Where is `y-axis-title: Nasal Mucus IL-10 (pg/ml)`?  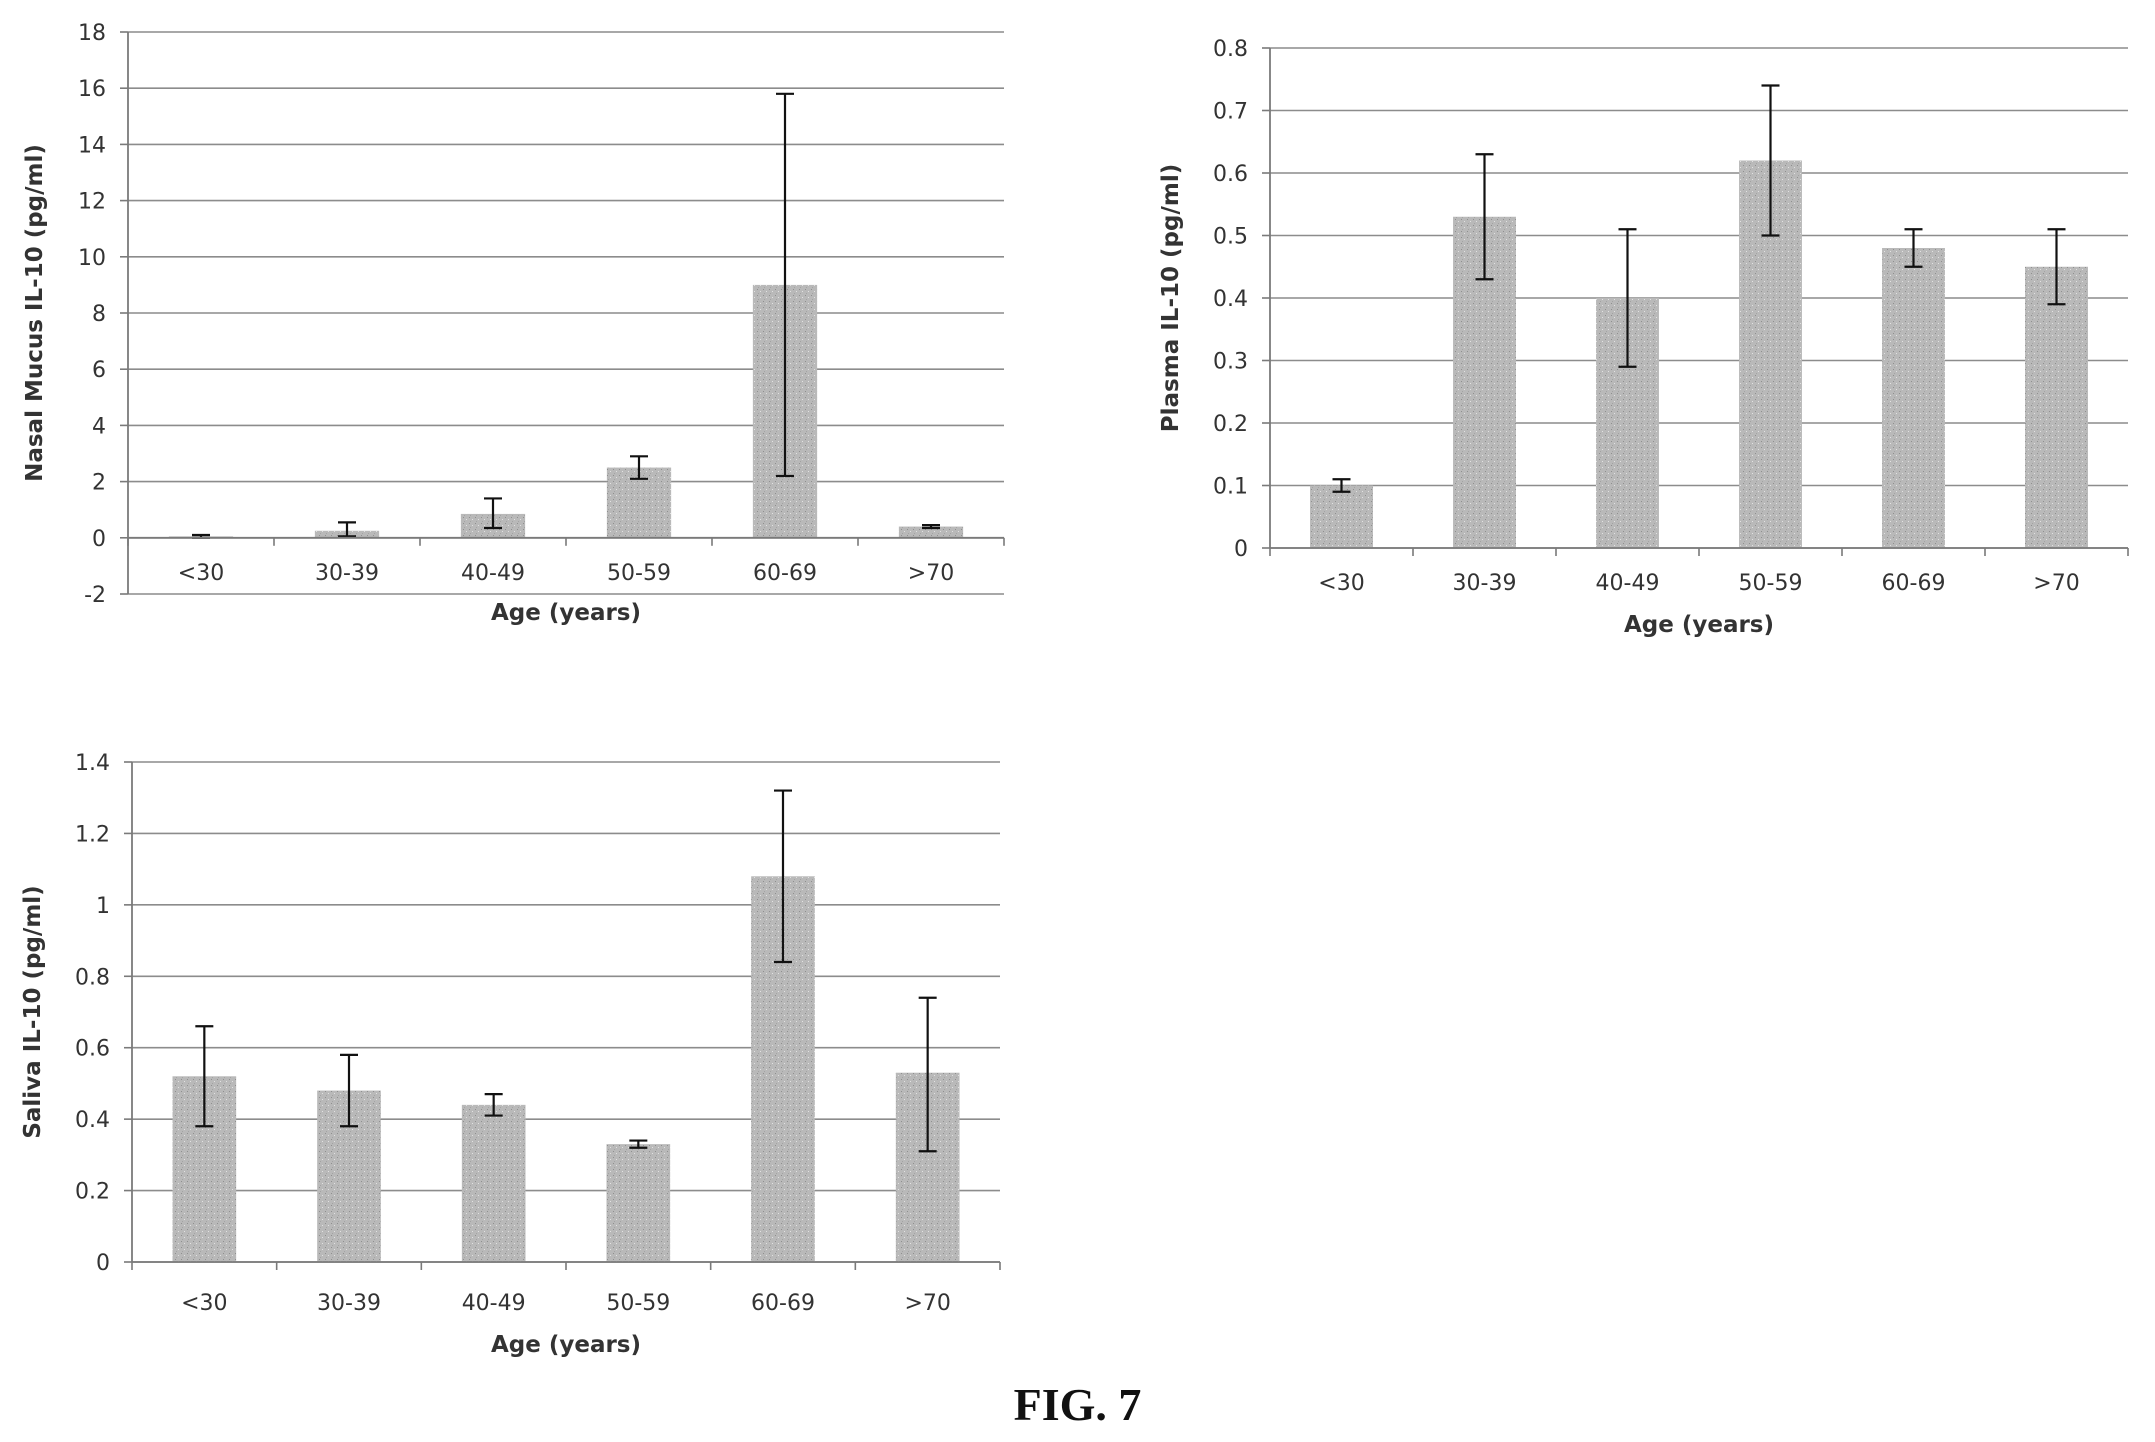 y-axis-title: Nasal Mucus IL-10 (pg/ml) is located at coordinates (35, 313).